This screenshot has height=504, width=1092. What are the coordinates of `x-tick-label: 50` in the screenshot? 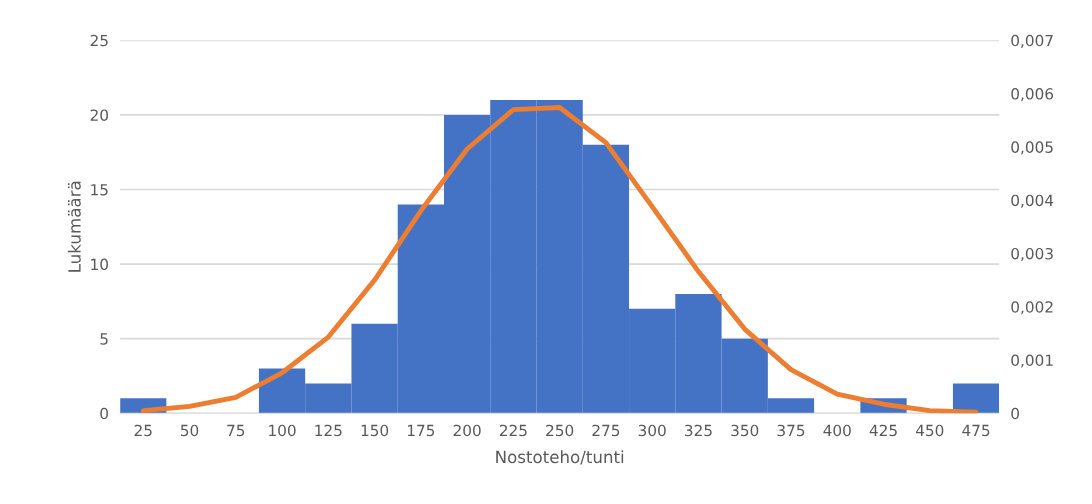 It's located at (189, 430).